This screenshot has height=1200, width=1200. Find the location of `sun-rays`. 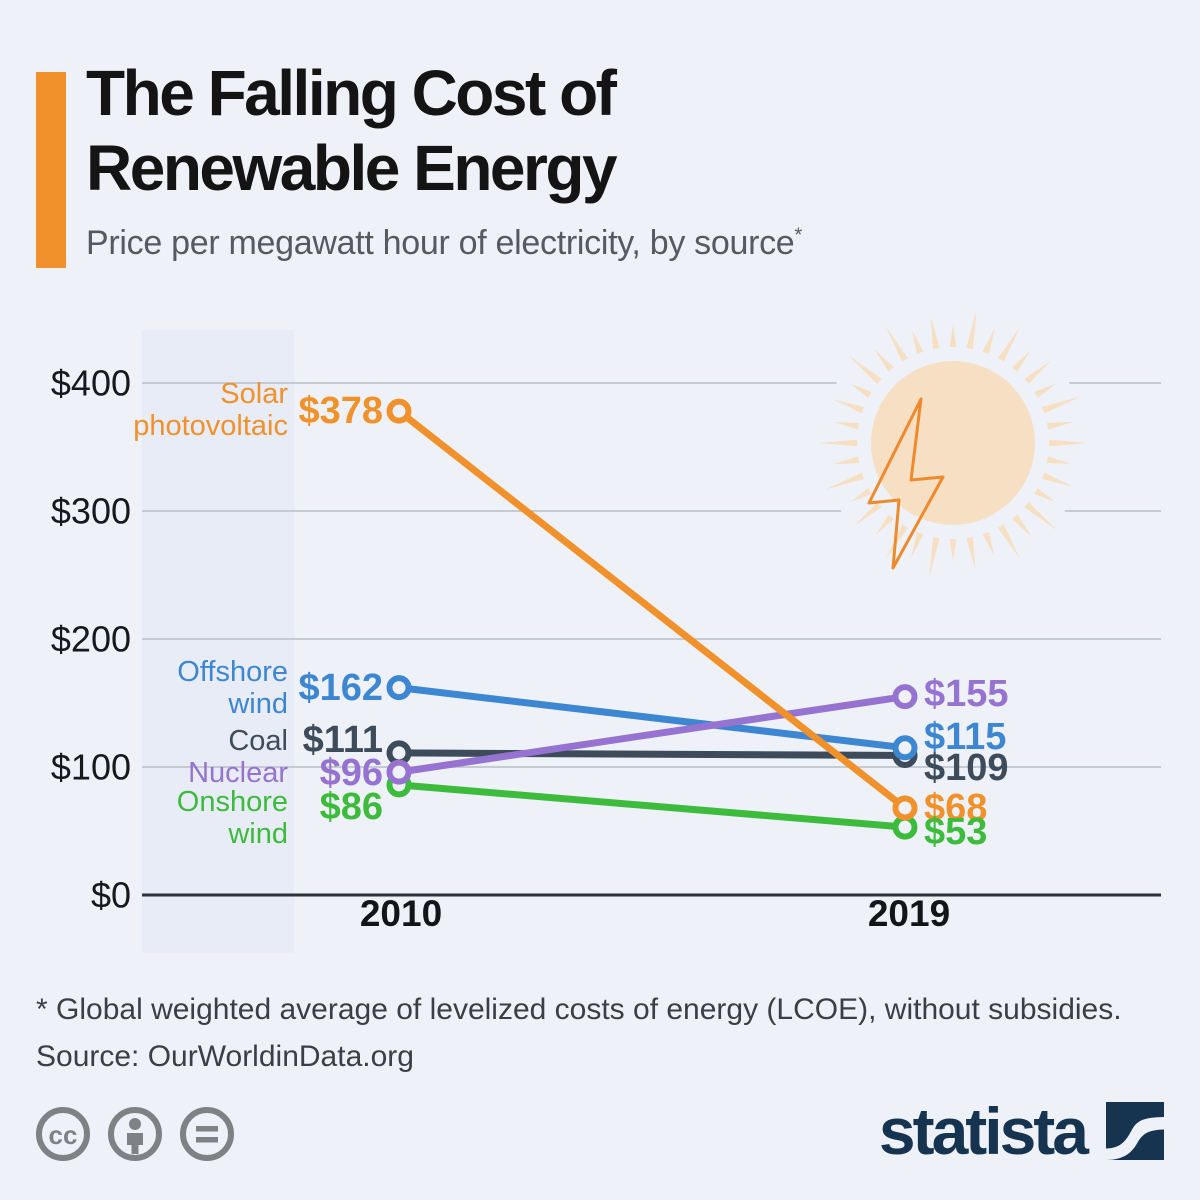

sun-rays is located at coordinates (953, 443).